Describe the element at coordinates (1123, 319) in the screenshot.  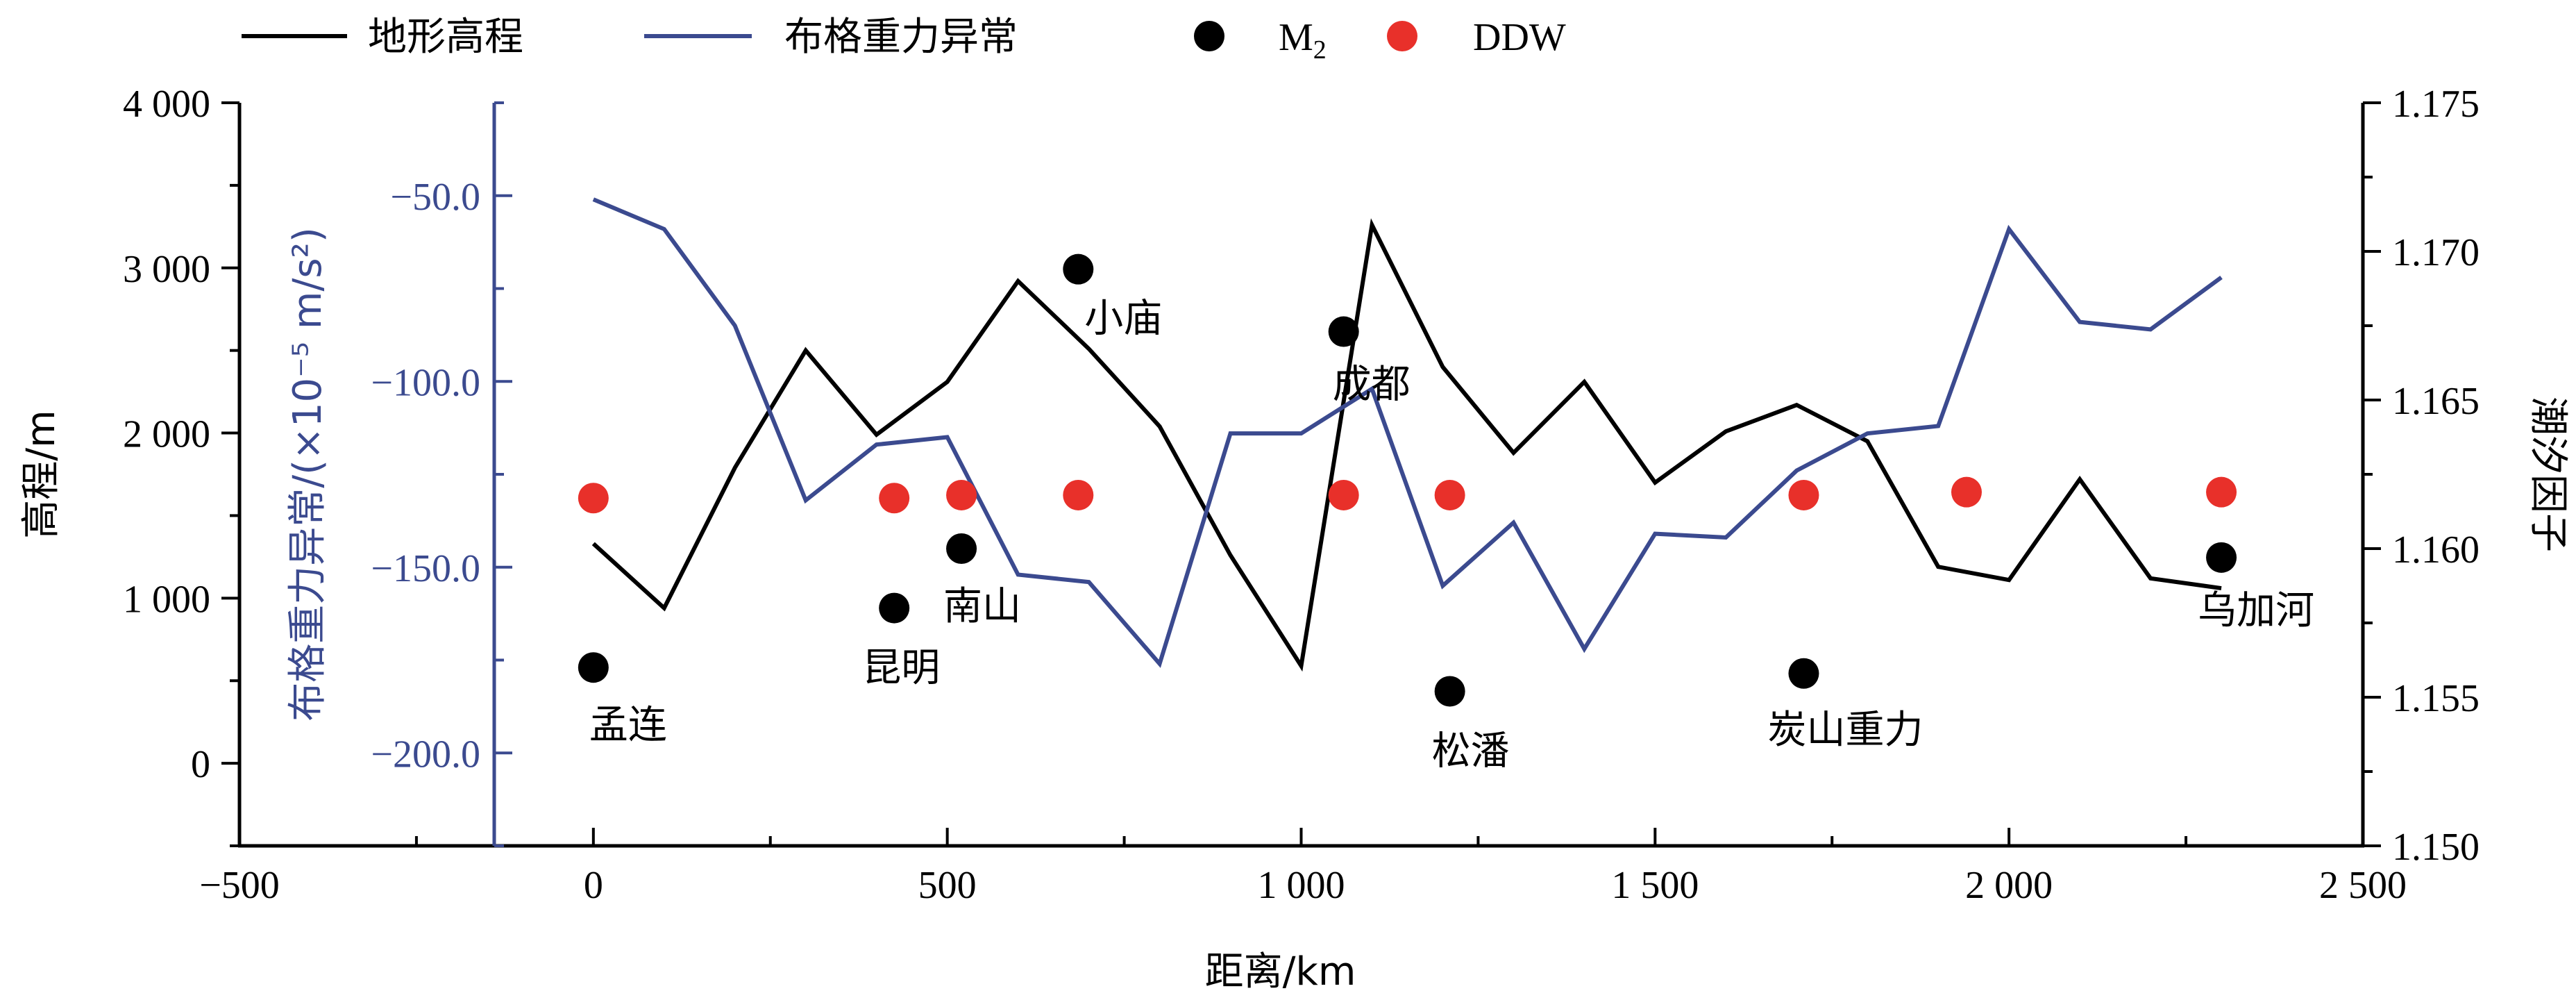
I see `station-label: 小庙` at that location.